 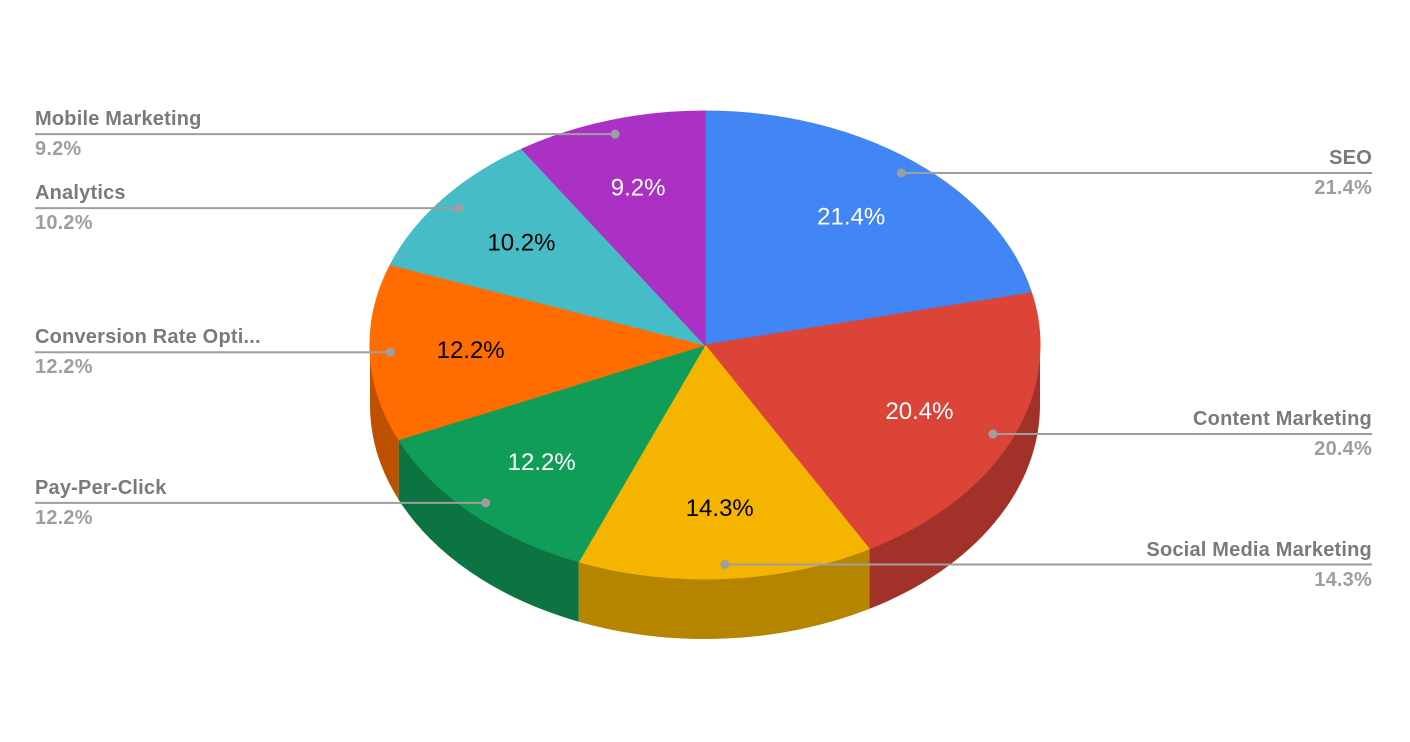 What do you see at coordinates (521, 243) in the screenshot?
I see `slice-percent-label-analytics: 10.2%` at bounding box center [521, 243].